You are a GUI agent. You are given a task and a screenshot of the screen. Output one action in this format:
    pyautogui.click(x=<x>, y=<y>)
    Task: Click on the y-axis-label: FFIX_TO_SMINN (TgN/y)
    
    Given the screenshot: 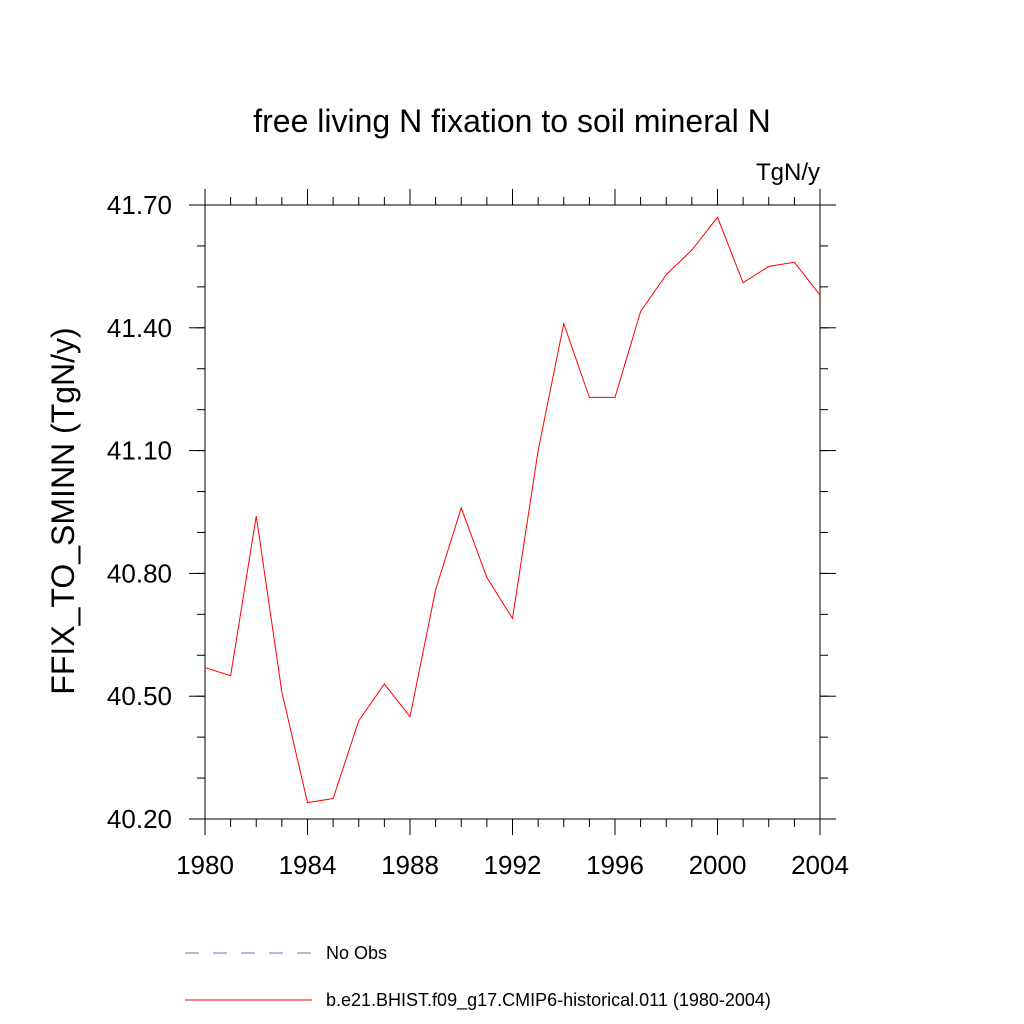 What is the action you would take?
    pyautogui.click(x=63, y=510)
    